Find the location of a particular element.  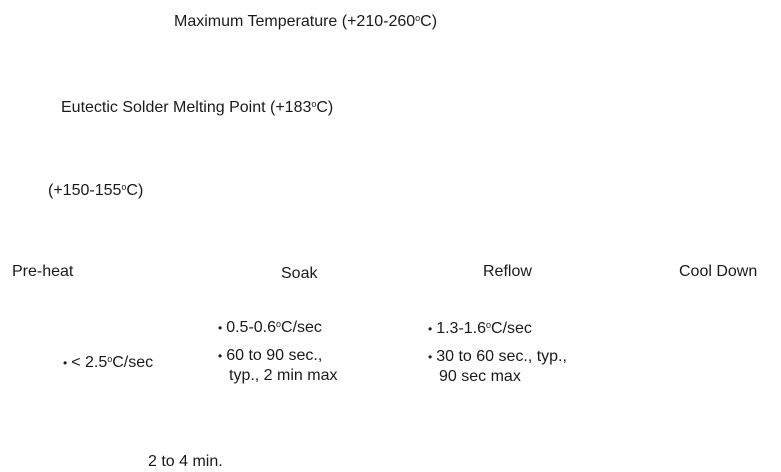

maximum-temperature-label: Maximum Temperature (+210-260oC) is located at coordinates (306, 21).